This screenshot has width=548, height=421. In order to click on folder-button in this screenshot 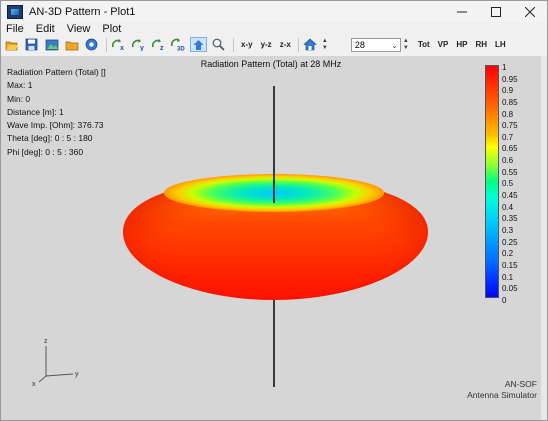, I will do `click(71, 44)`.